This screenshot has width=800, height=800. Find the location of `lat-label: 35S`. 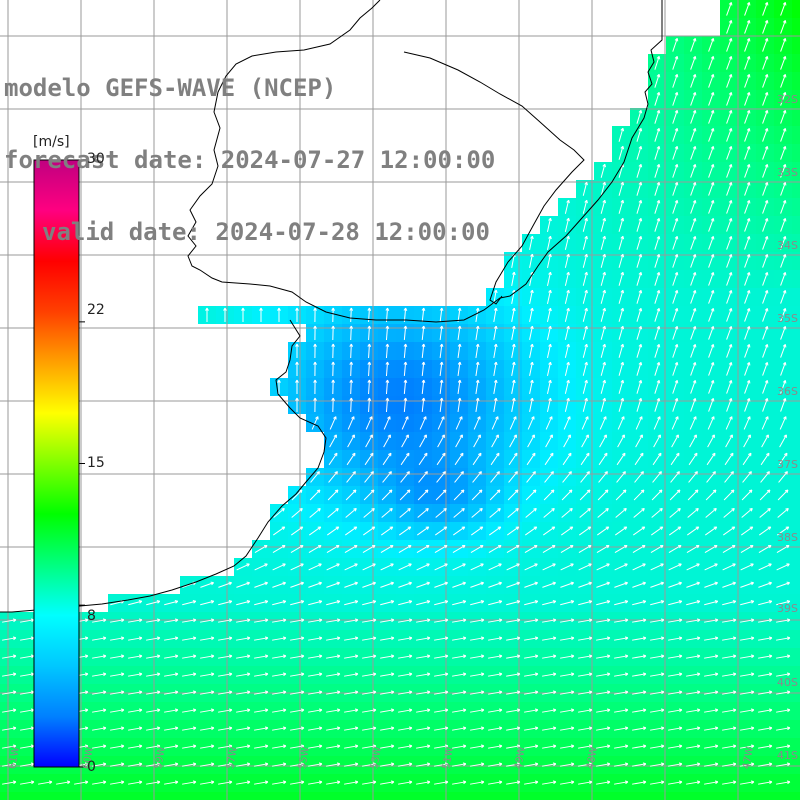

lat-label: 35S is located at coordinates (787, 318).